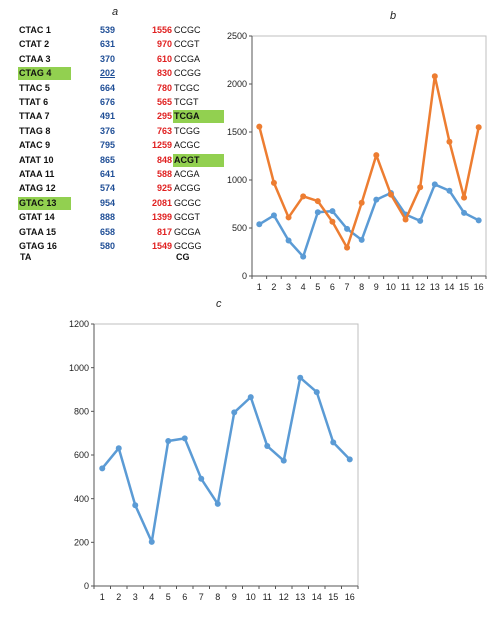 This screenshot has height=629, width=498. Describe the element at coordinates (187, 130) in the screenshot. I see `cg-name: TCGG` at that location.